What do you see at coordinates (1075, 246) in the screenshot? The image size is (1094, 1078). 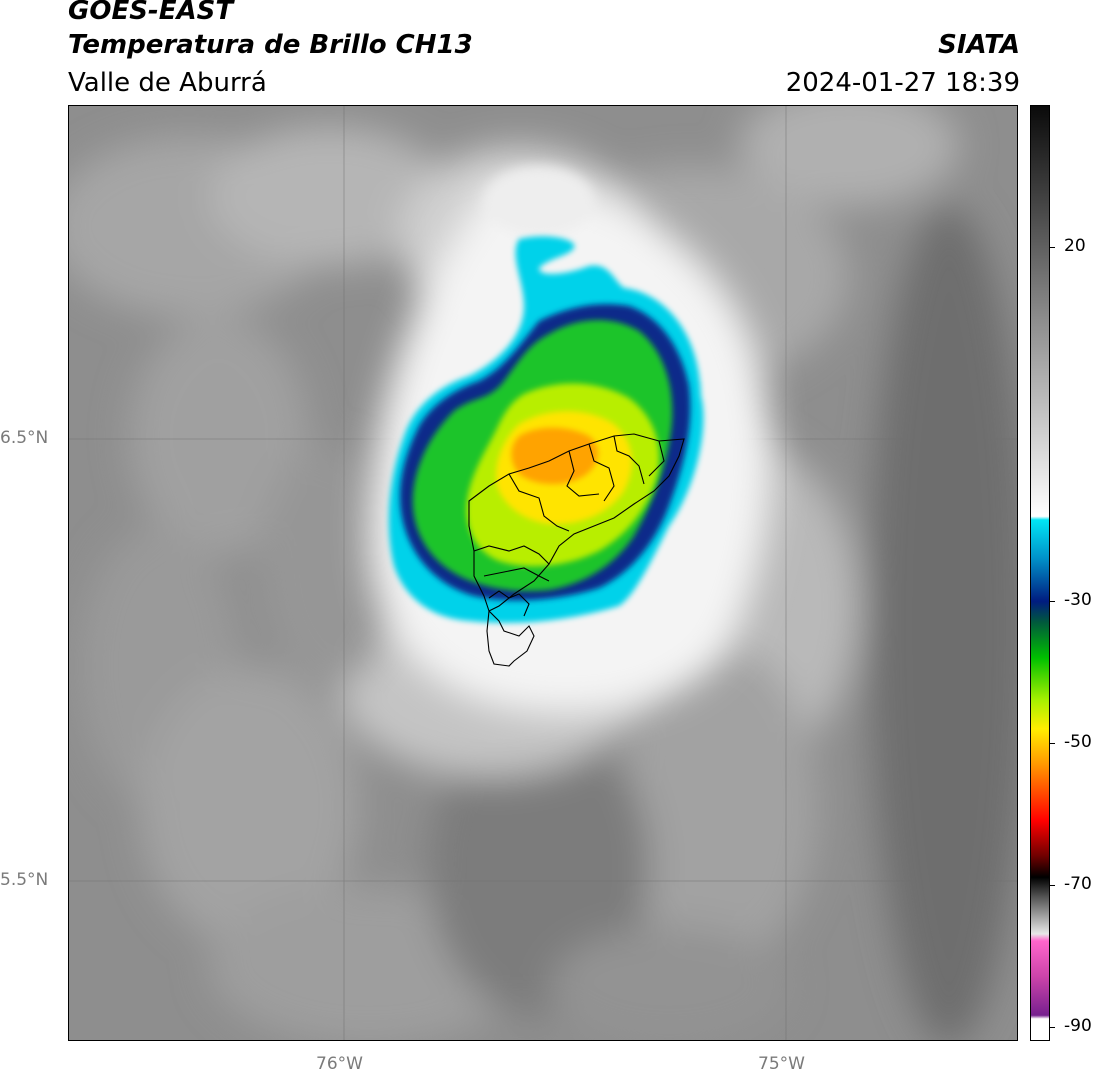 I see `colorbar-tick-label: 20` at bounding box center [1075, 246].